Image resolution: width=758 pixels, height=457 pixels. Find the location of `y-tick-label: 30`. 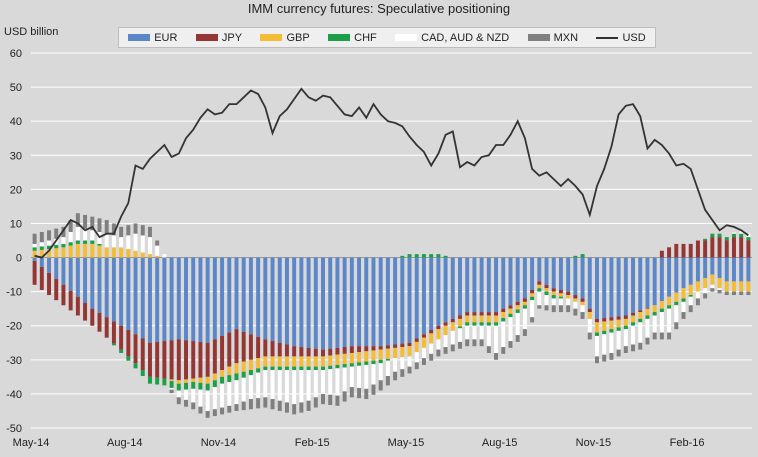

y-tick-label: 30 is located at coordinates (16, 156).